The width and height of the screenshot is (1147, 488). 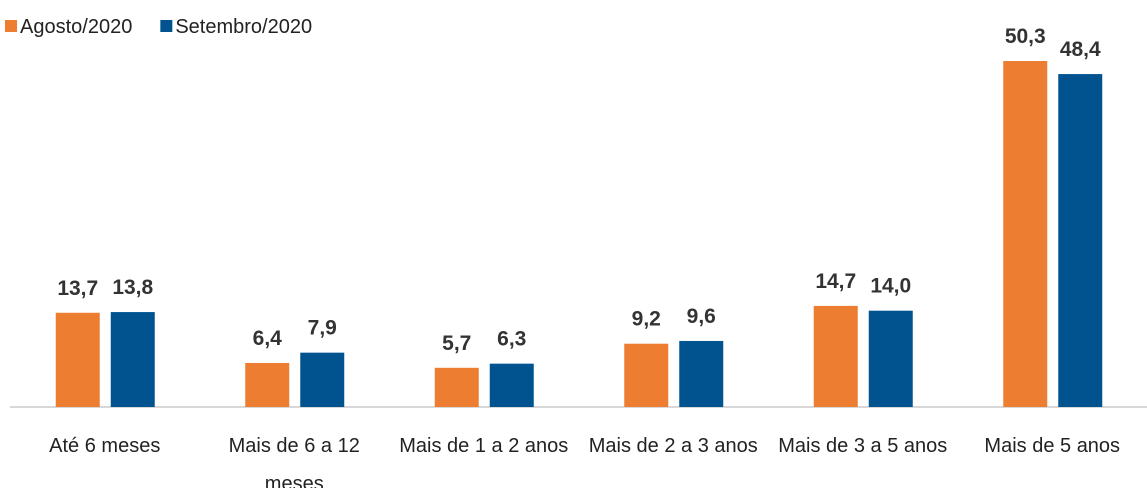 What do you see at coordinates (835, 281) in the screenshot?
I see `data-label: 14,7` at bounding box center [835, 281].